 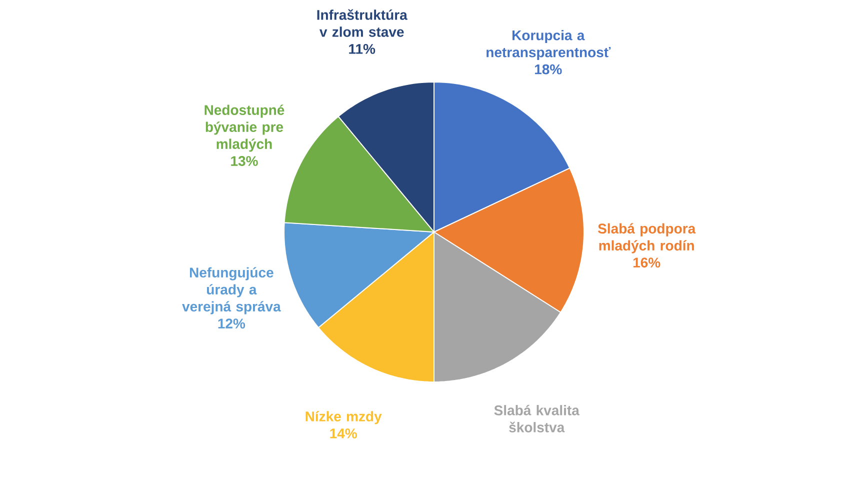 What do you see at coordinates (231, 290) in the screenshot?
I see `slice-label: Nefungujúce úrady a verejná správa` at bounding box center [231, 290].